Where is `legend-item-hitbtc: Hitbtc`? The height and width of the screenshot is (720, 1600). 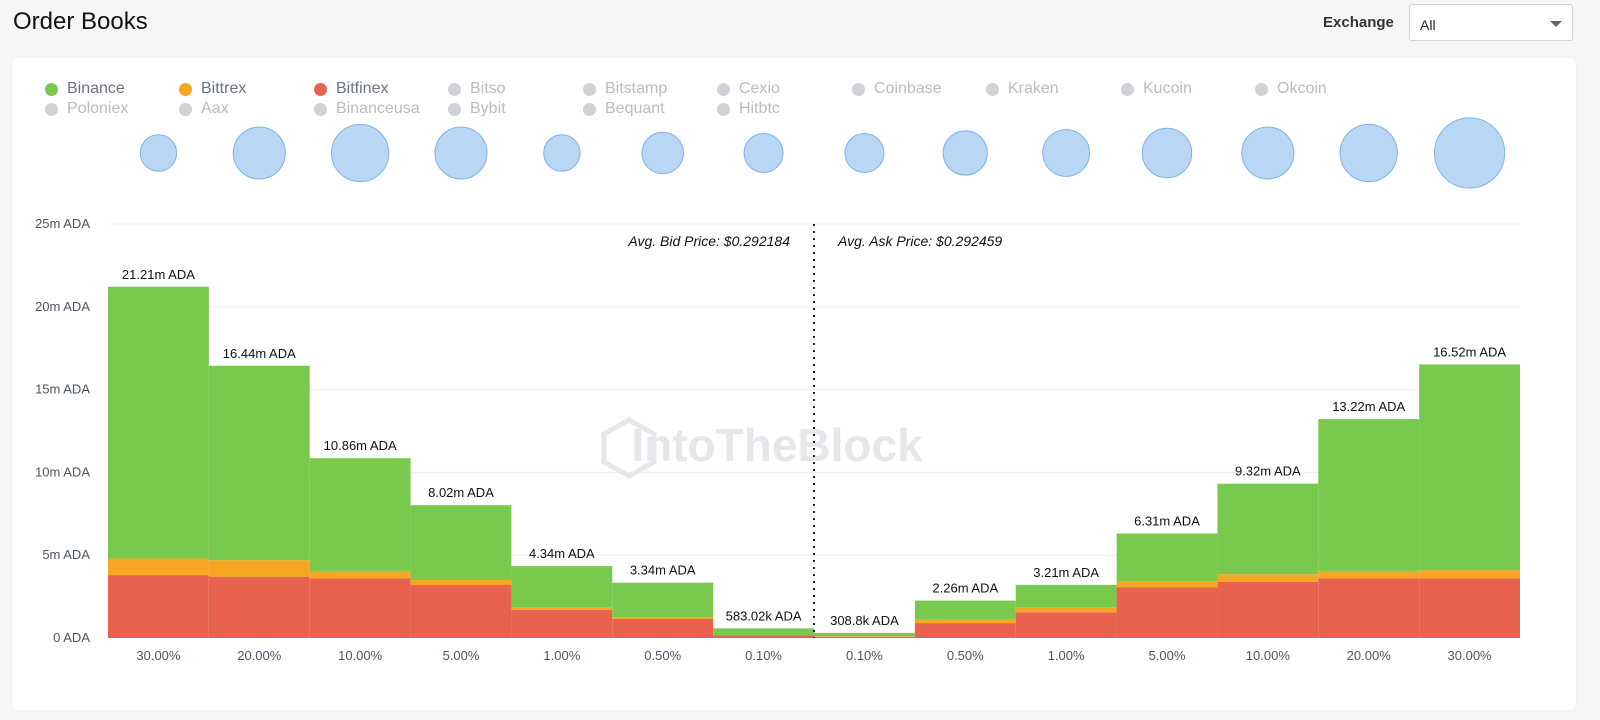
legend-item-hitbtc: Hitbtc is located at coordinates (748, 109).